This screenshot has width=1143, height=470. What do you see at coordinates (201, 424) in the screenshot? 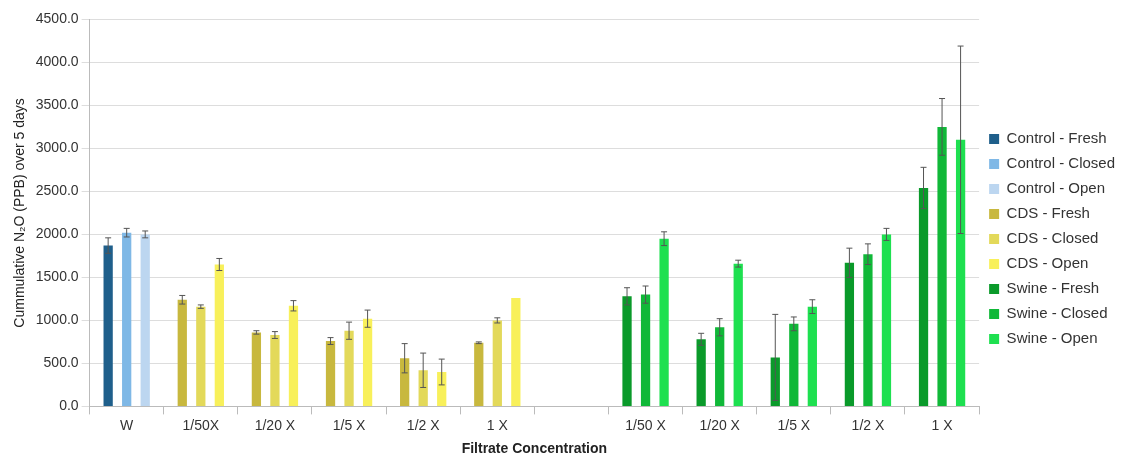
I see `x-tick-label: 1/50X` at bounding box center [201, 424].